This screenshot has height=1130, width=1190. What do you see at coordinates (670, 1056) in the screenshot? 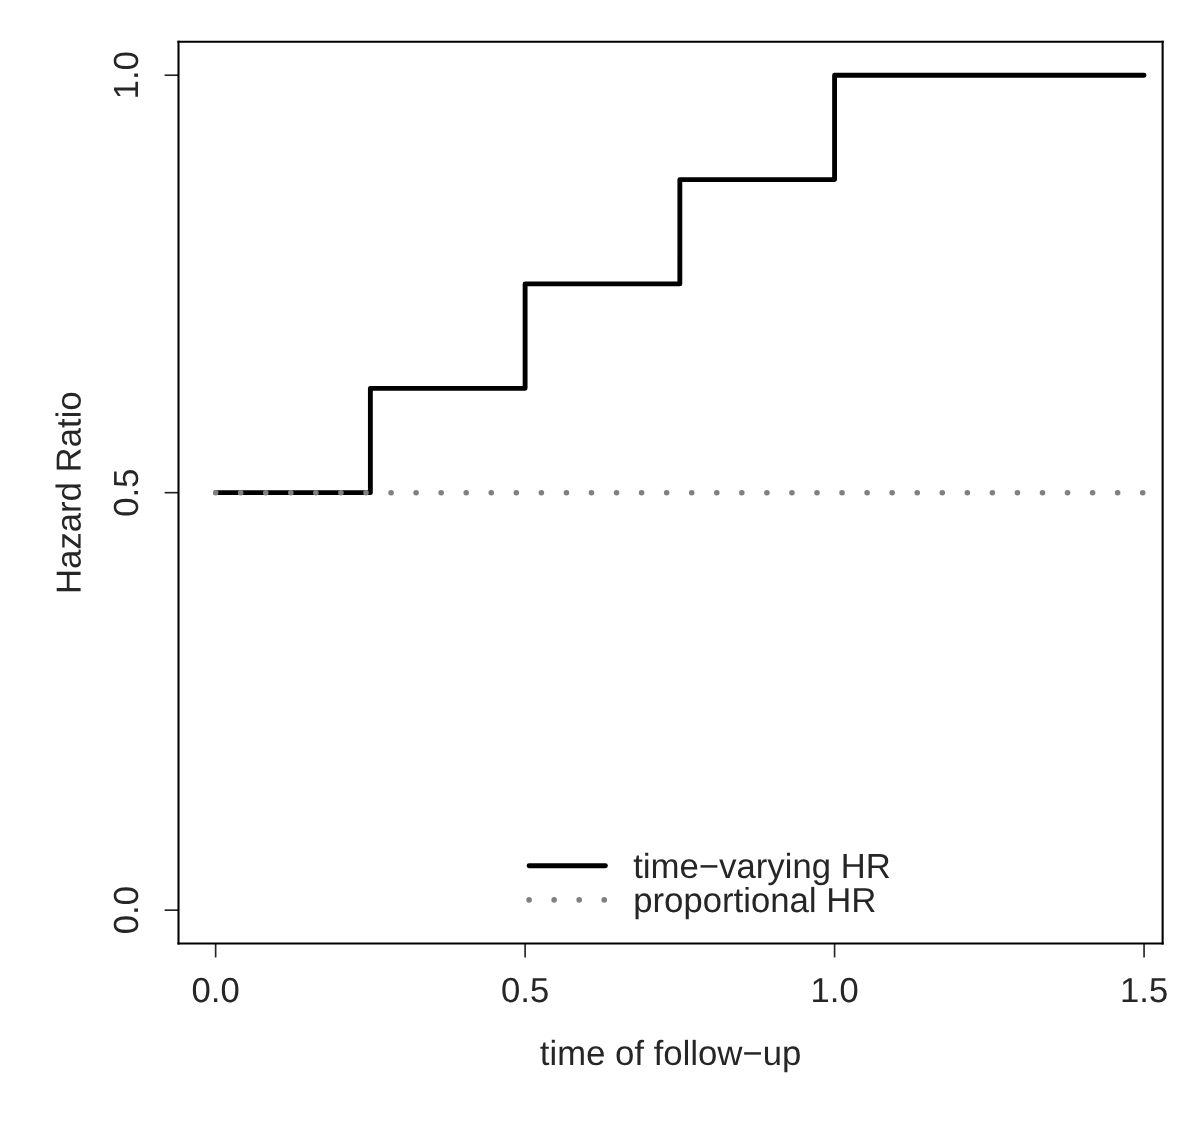
I see `x-axis-title: time of follow−up` at bounding box center [670, 1056].